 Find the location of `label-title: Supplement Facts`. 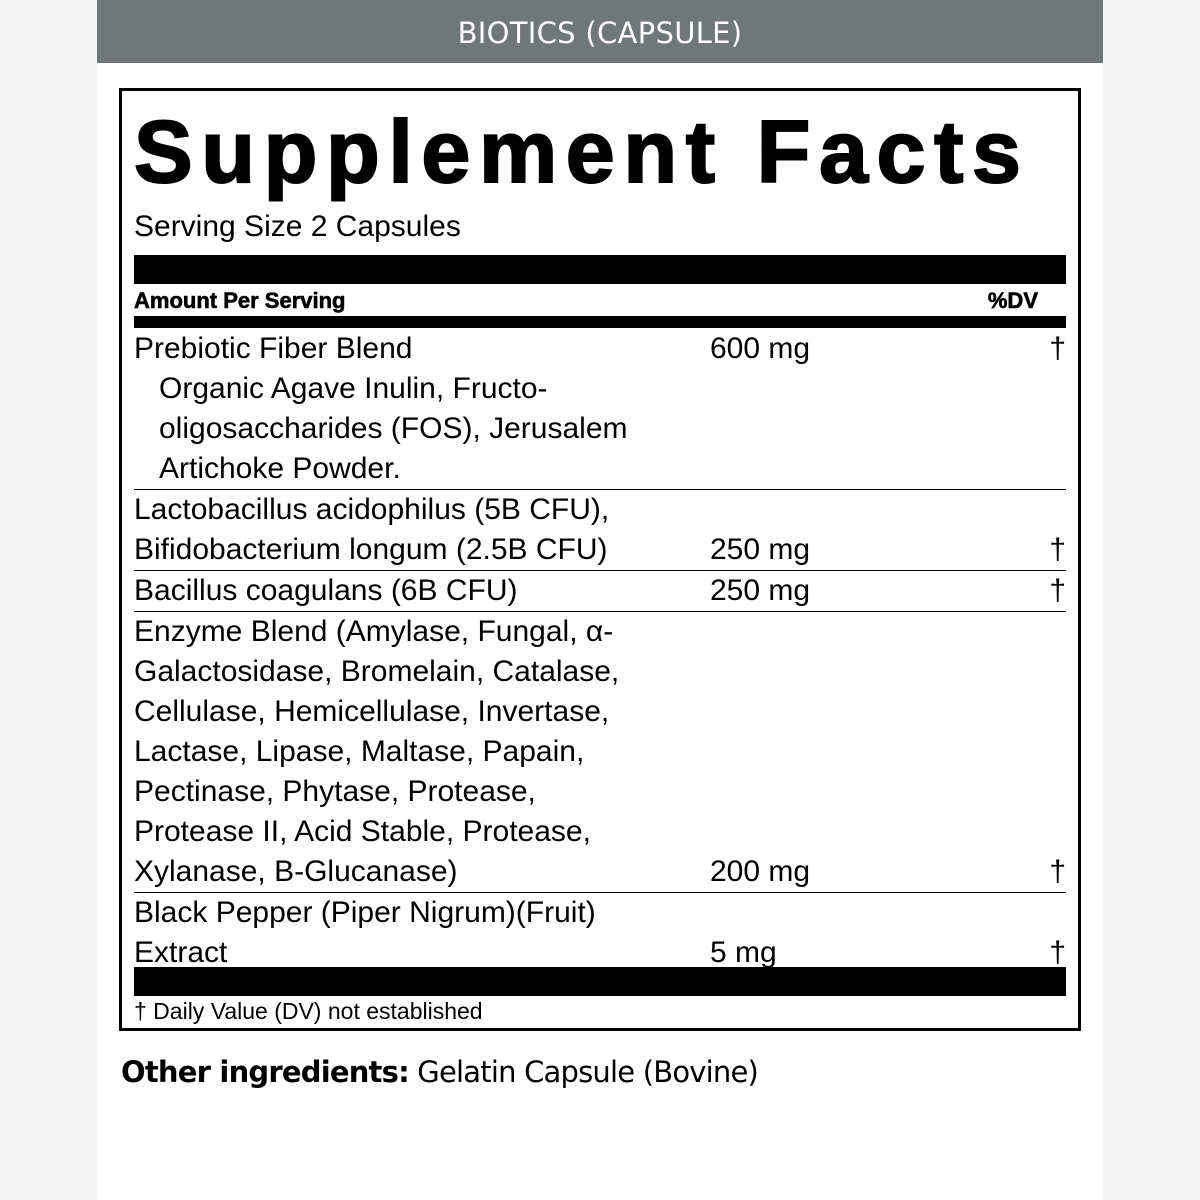

label-title: Supplement Facts is located at coordinates (581, 151).